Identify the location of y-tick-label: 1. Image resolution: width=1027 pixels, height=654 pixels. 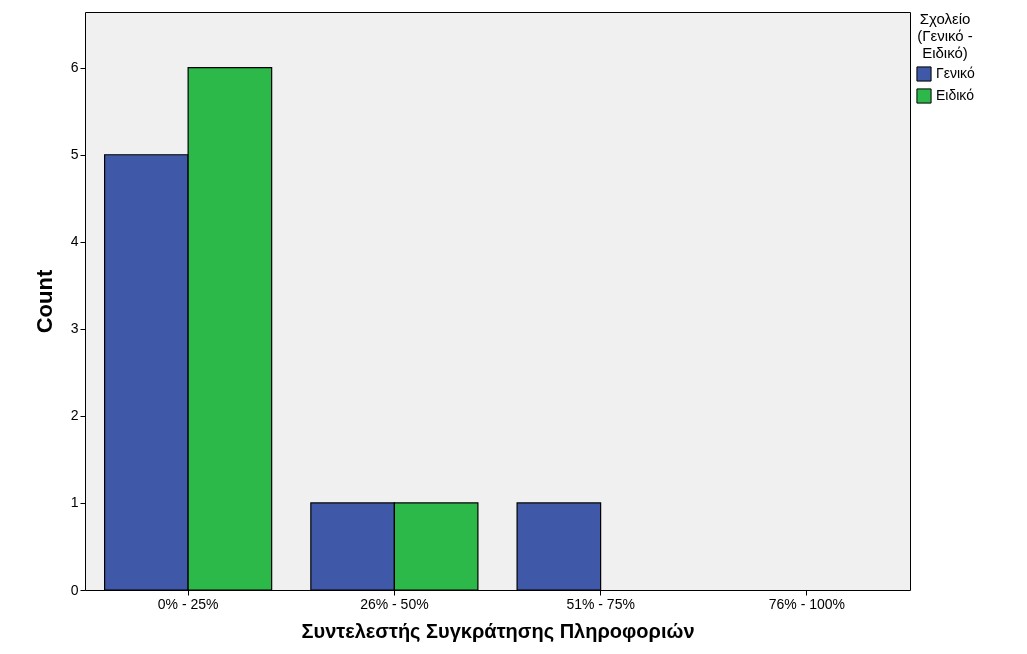
(74, 502).